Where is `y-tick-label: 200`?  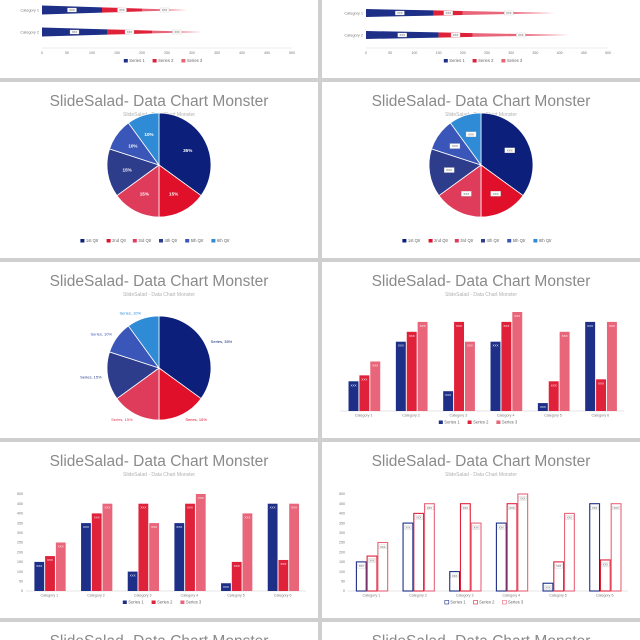
y-tick-label: 200 is located at coordinates (342, 552).